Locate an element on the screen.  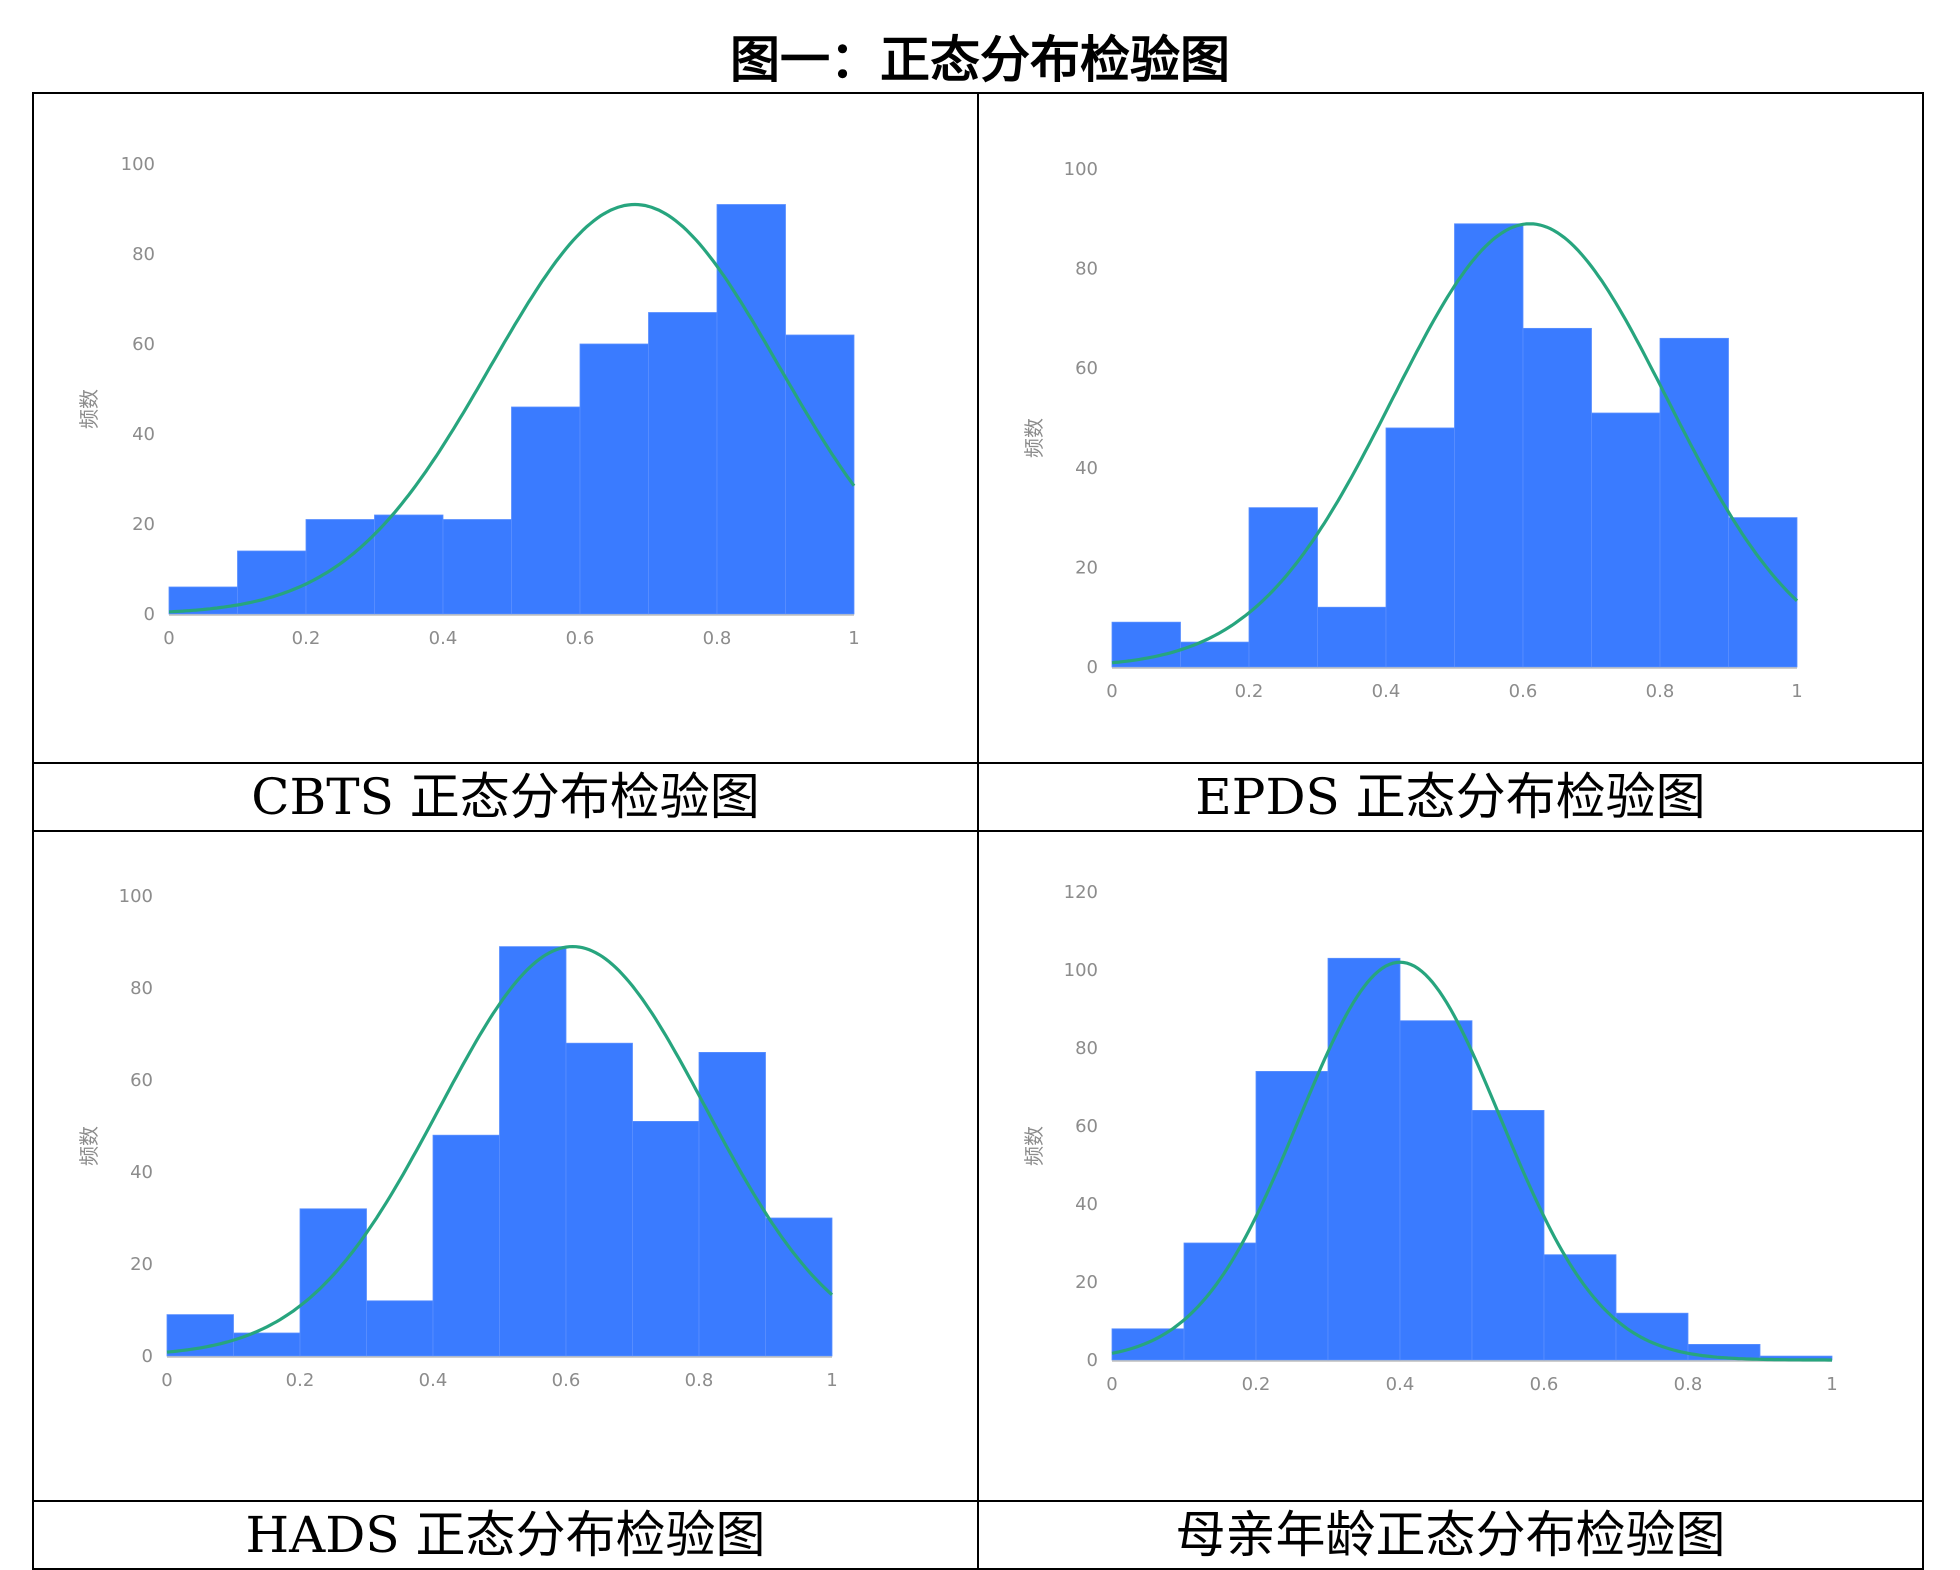
caption-cbts: CBTS 正态分布检验图 is located at coordinates (505, 797).